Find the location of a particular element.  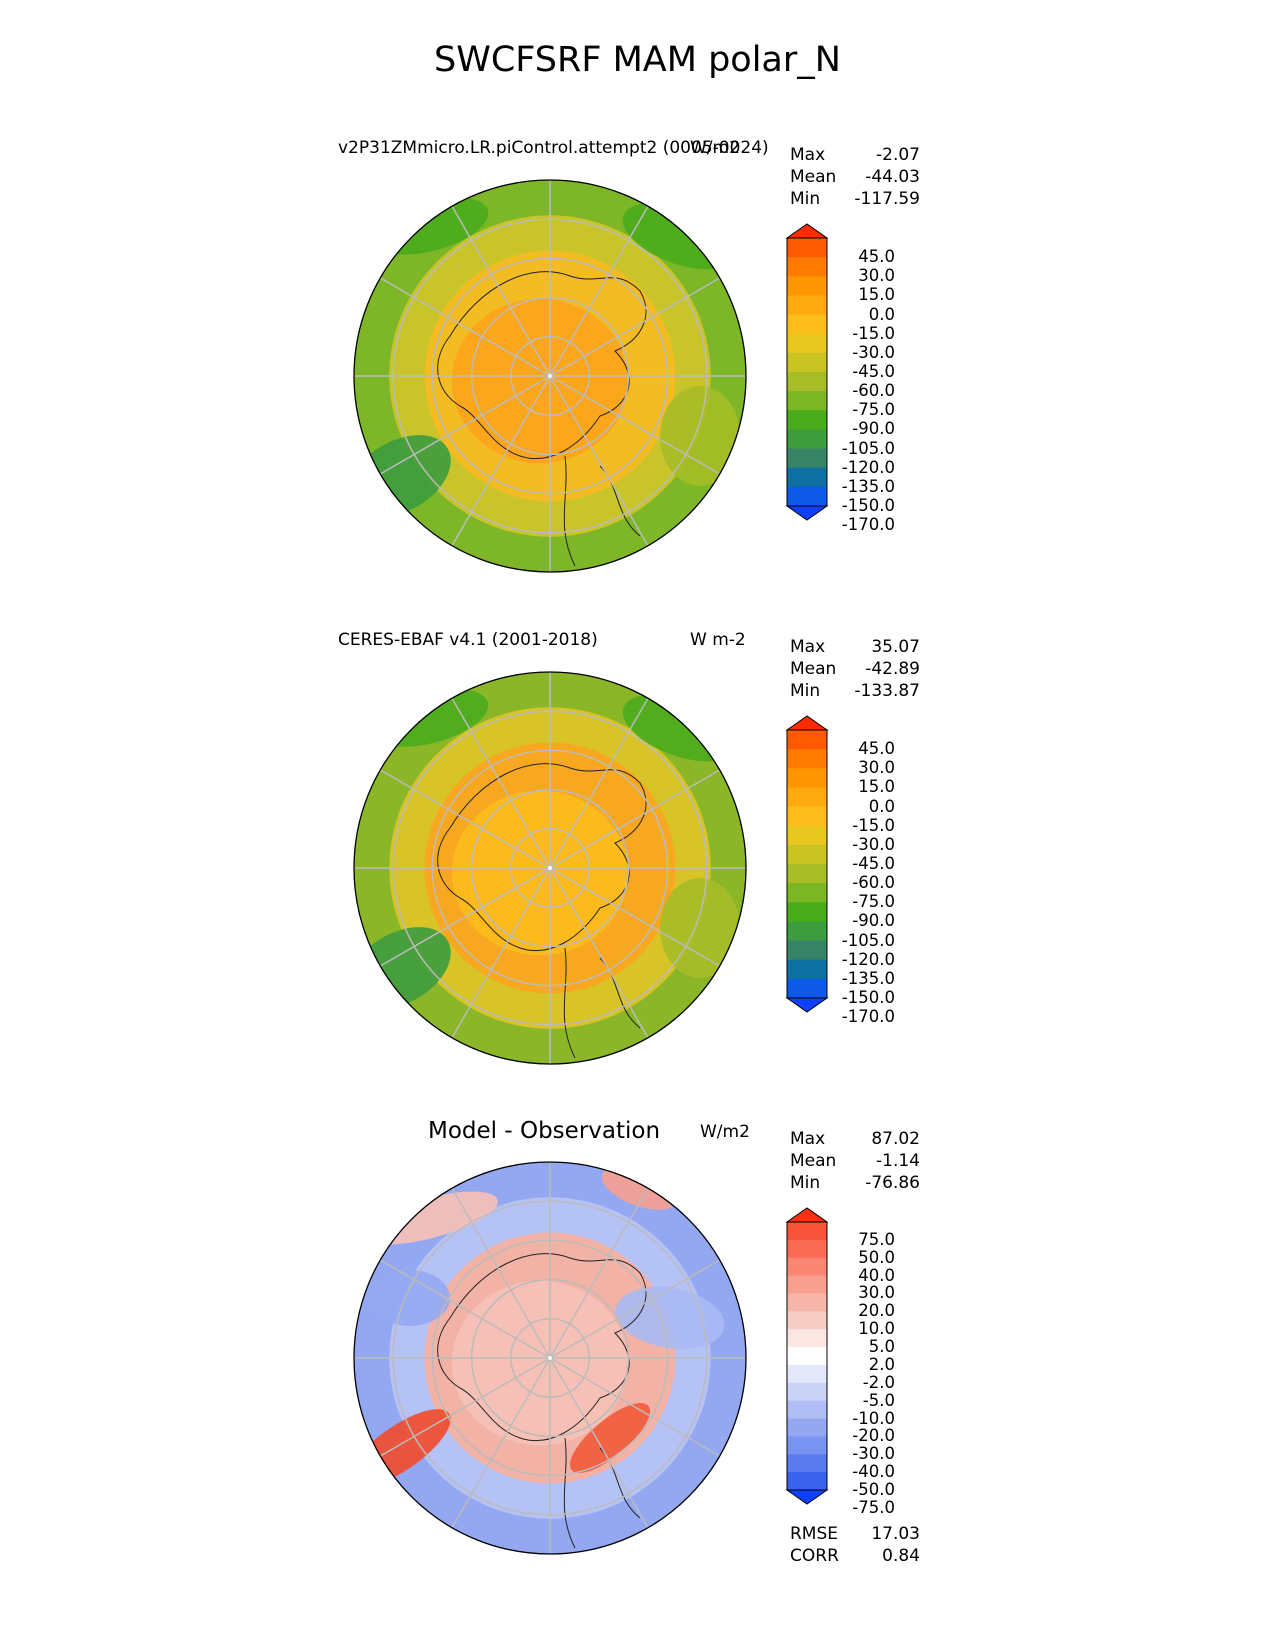

rmse-value: 17.03 is located at coordinates (895, 1534).